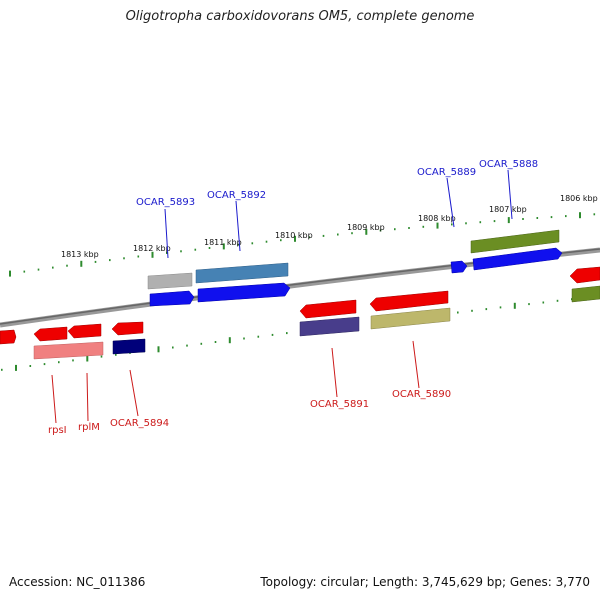  What do you see at coordinates (139, 423) in the screenshot?
I see `gene-label: OCAR_5894` at bounding box center [139, 423].